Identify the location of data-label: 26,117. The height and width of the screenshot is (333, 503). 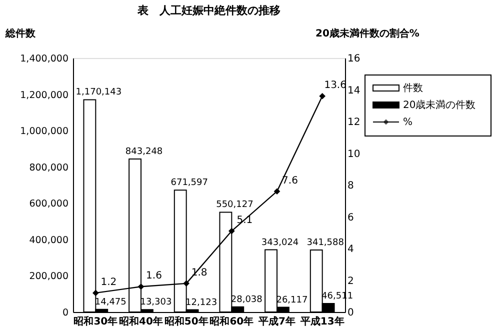
(292, 300).